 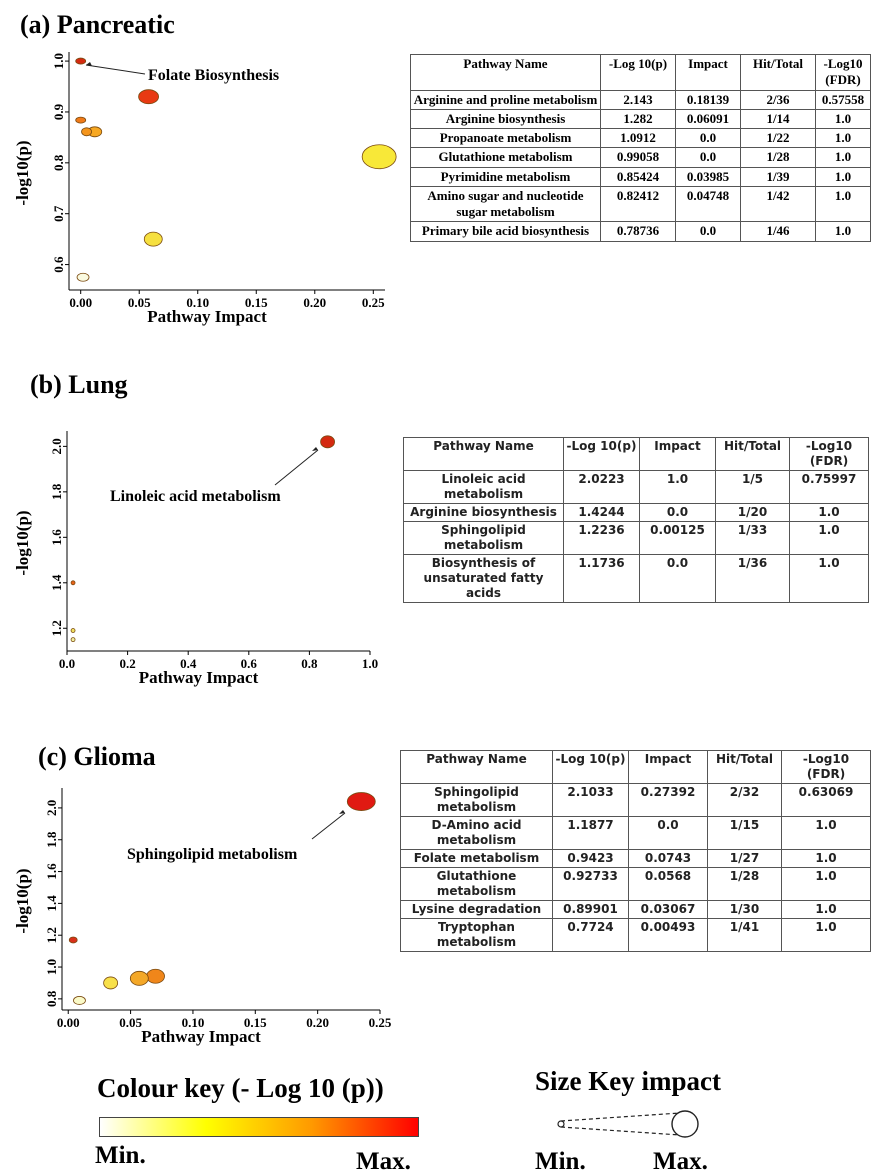 What do you see at coordinates (51, 839) in the screenshot?
I see `y-tick-label: 1.8` at bounding box center [51, 839].